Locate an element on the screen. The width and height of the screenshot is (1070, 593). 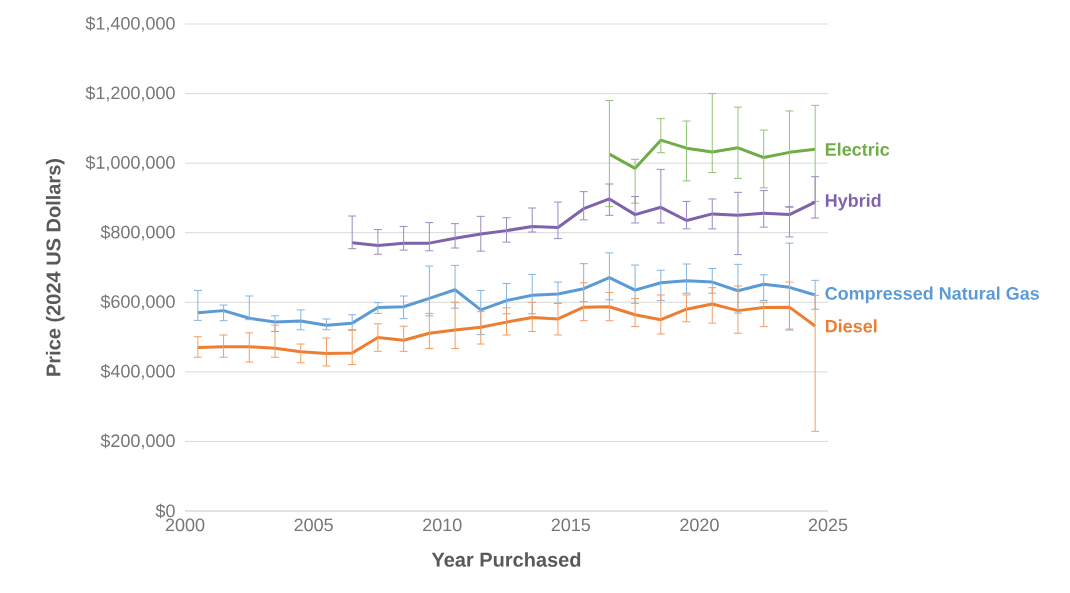
x-tick-label: 2020 is located at coordinates (699, 525).